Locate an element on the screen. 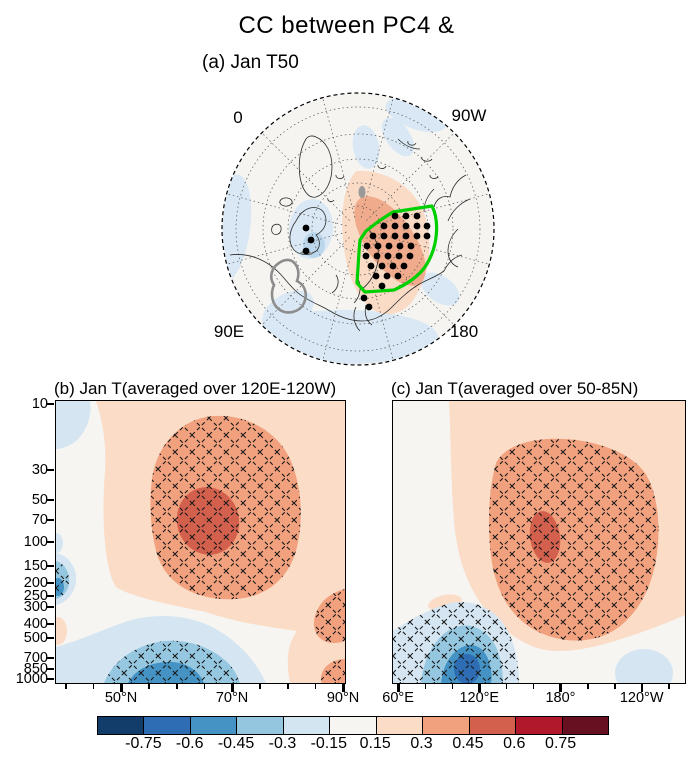 The height and width of the screenshot is (760, 693). map-boundary is located at coordinates (358, 229).